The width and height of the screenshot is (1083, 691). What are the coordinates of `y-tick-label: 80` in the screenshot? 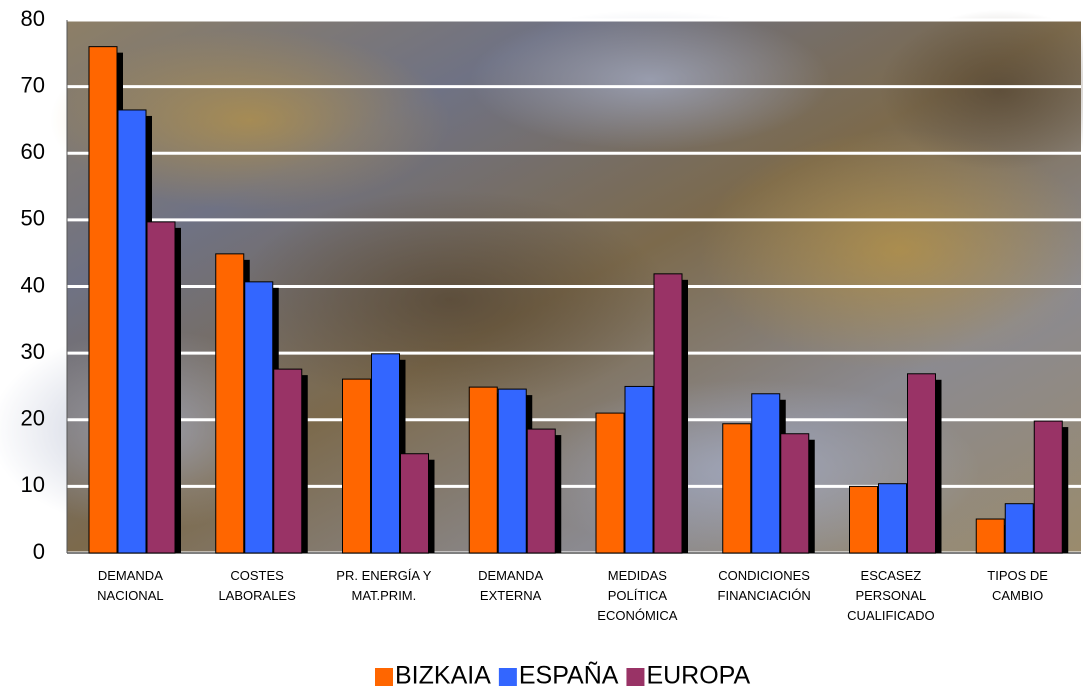 It's located at (33, 18).